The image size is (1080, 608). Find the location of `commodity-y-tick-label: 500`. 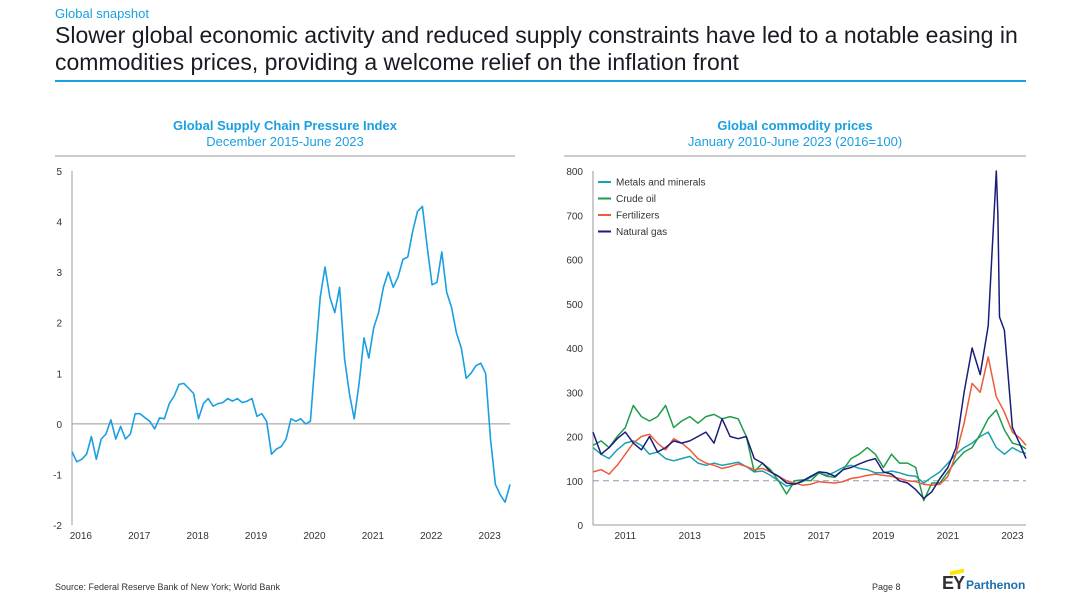

commodity-y-tick-label: 500 is located at coordinates (574, 305).